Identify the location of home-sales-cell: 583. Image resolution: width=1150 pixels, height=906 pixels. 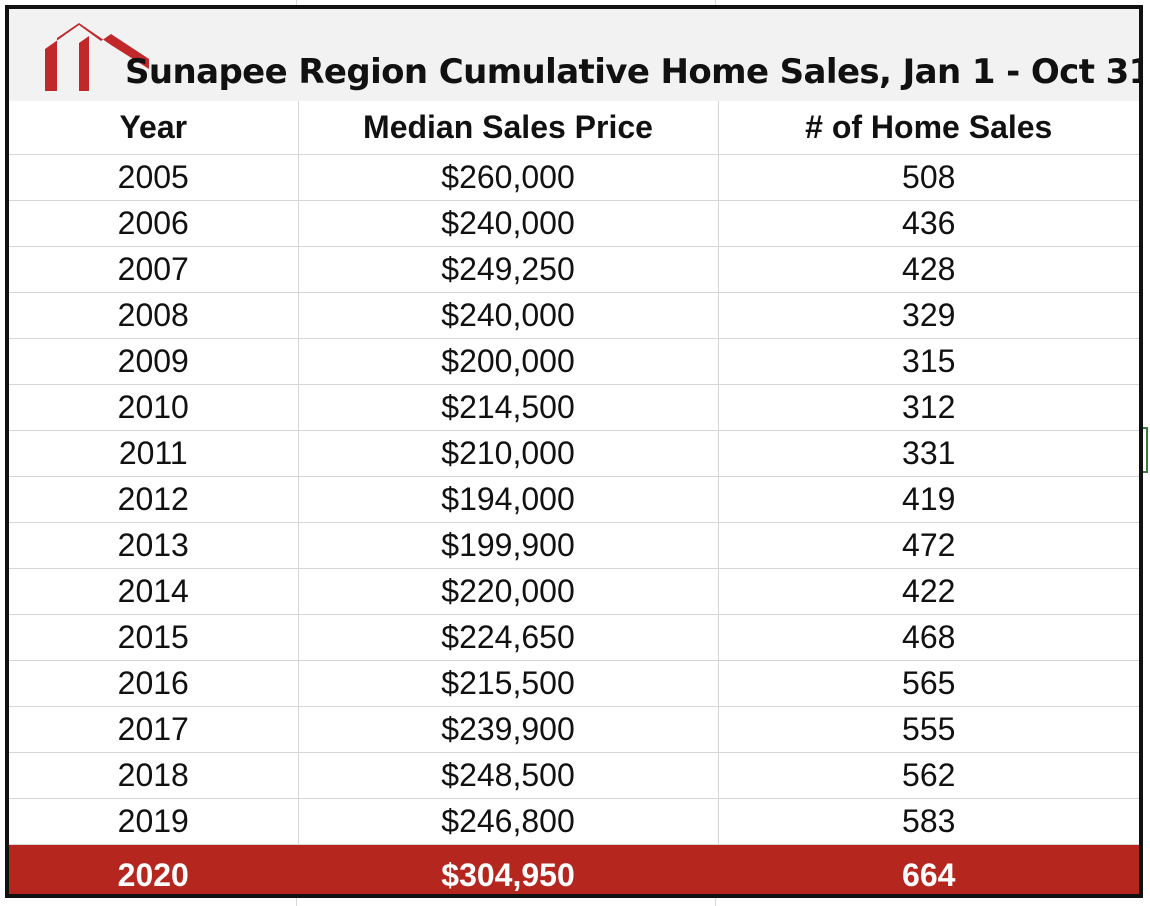
(928, 821).